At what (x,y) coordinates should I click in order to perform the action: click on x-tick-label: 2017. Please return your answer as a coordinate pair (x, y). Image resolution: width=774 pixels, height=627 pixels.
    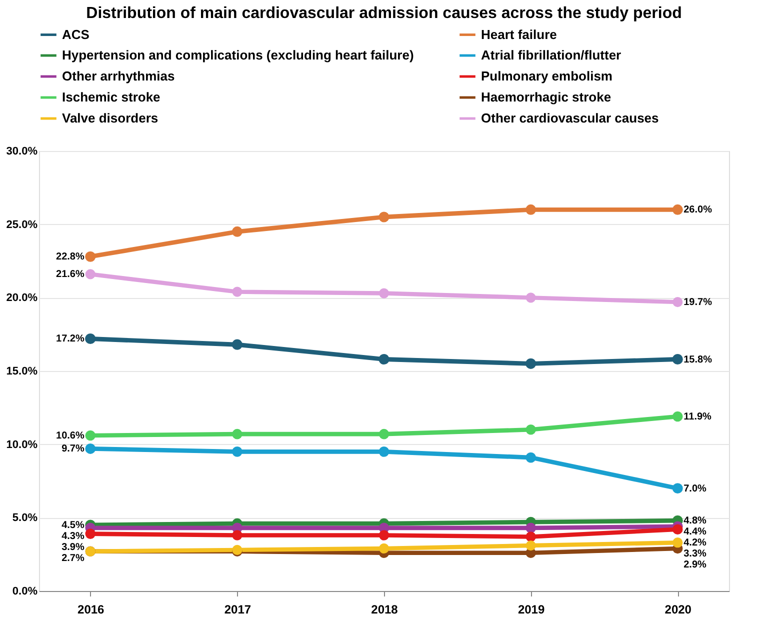
    Looking at the image, I should click on (238, 609).